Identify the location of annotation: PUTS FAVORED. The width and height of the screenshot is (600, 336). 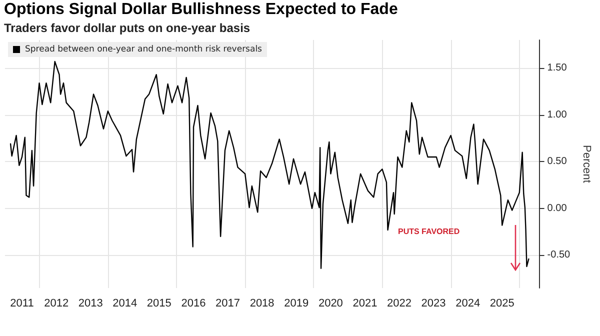
(429, 231).